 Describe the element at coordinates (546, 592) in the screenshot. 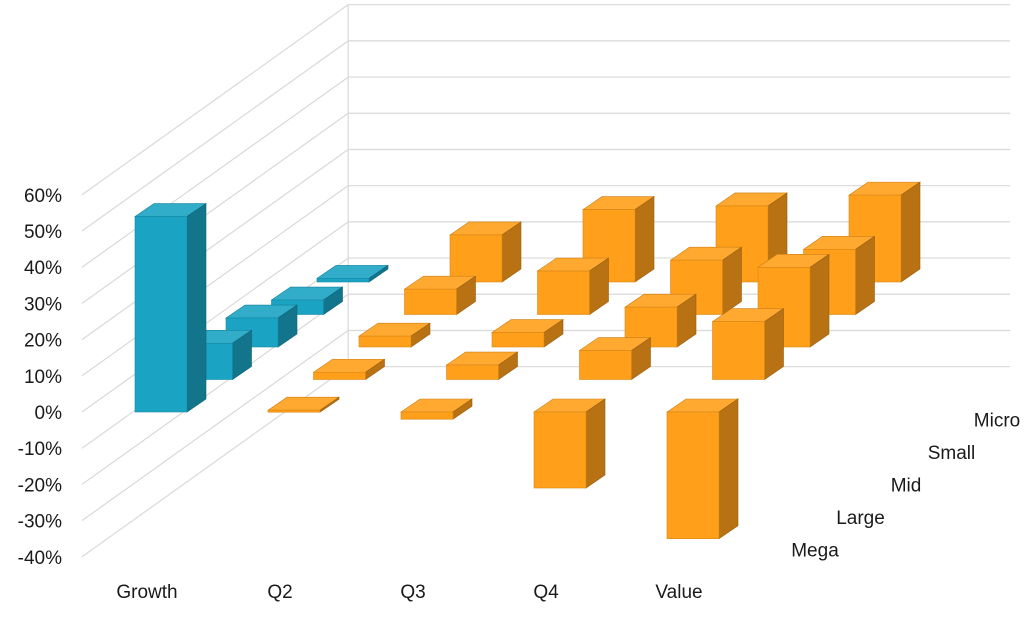

I see `x-category-label: Q4` at that location.